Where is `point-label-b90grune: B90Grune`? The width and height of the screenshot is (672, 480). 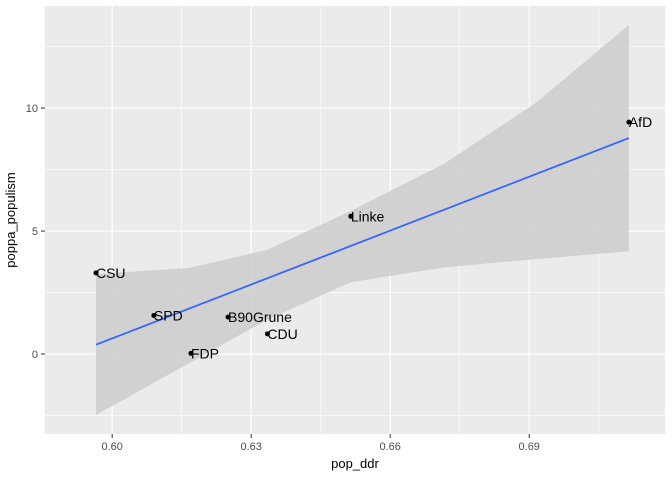 point-label-b90grune: B90Grune is located at coordinates (260, 317).